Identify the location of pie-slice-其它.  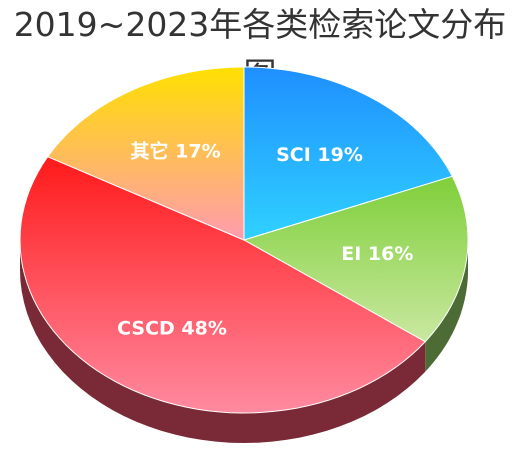
(145, 153).